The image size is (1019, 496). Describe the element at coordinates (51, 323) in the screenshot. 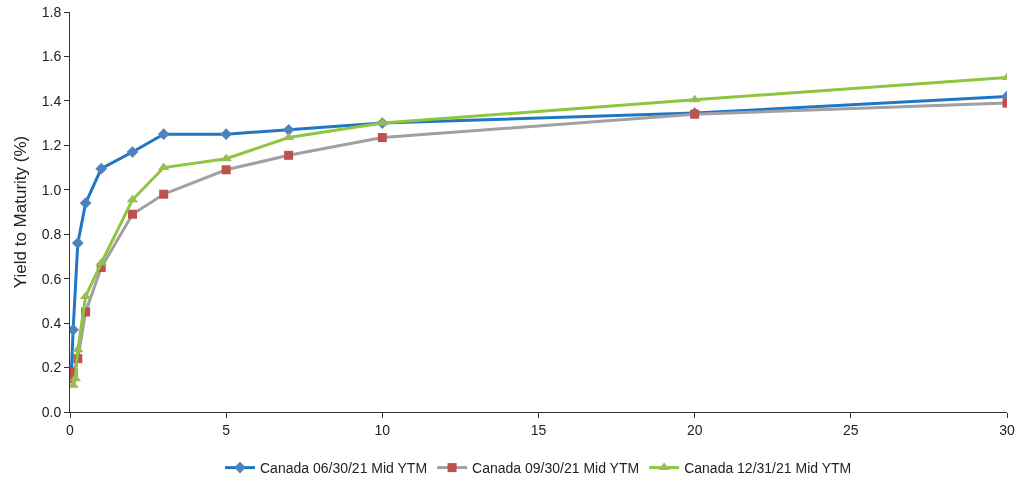

I see `y-tick-label: 0.4` at that location.